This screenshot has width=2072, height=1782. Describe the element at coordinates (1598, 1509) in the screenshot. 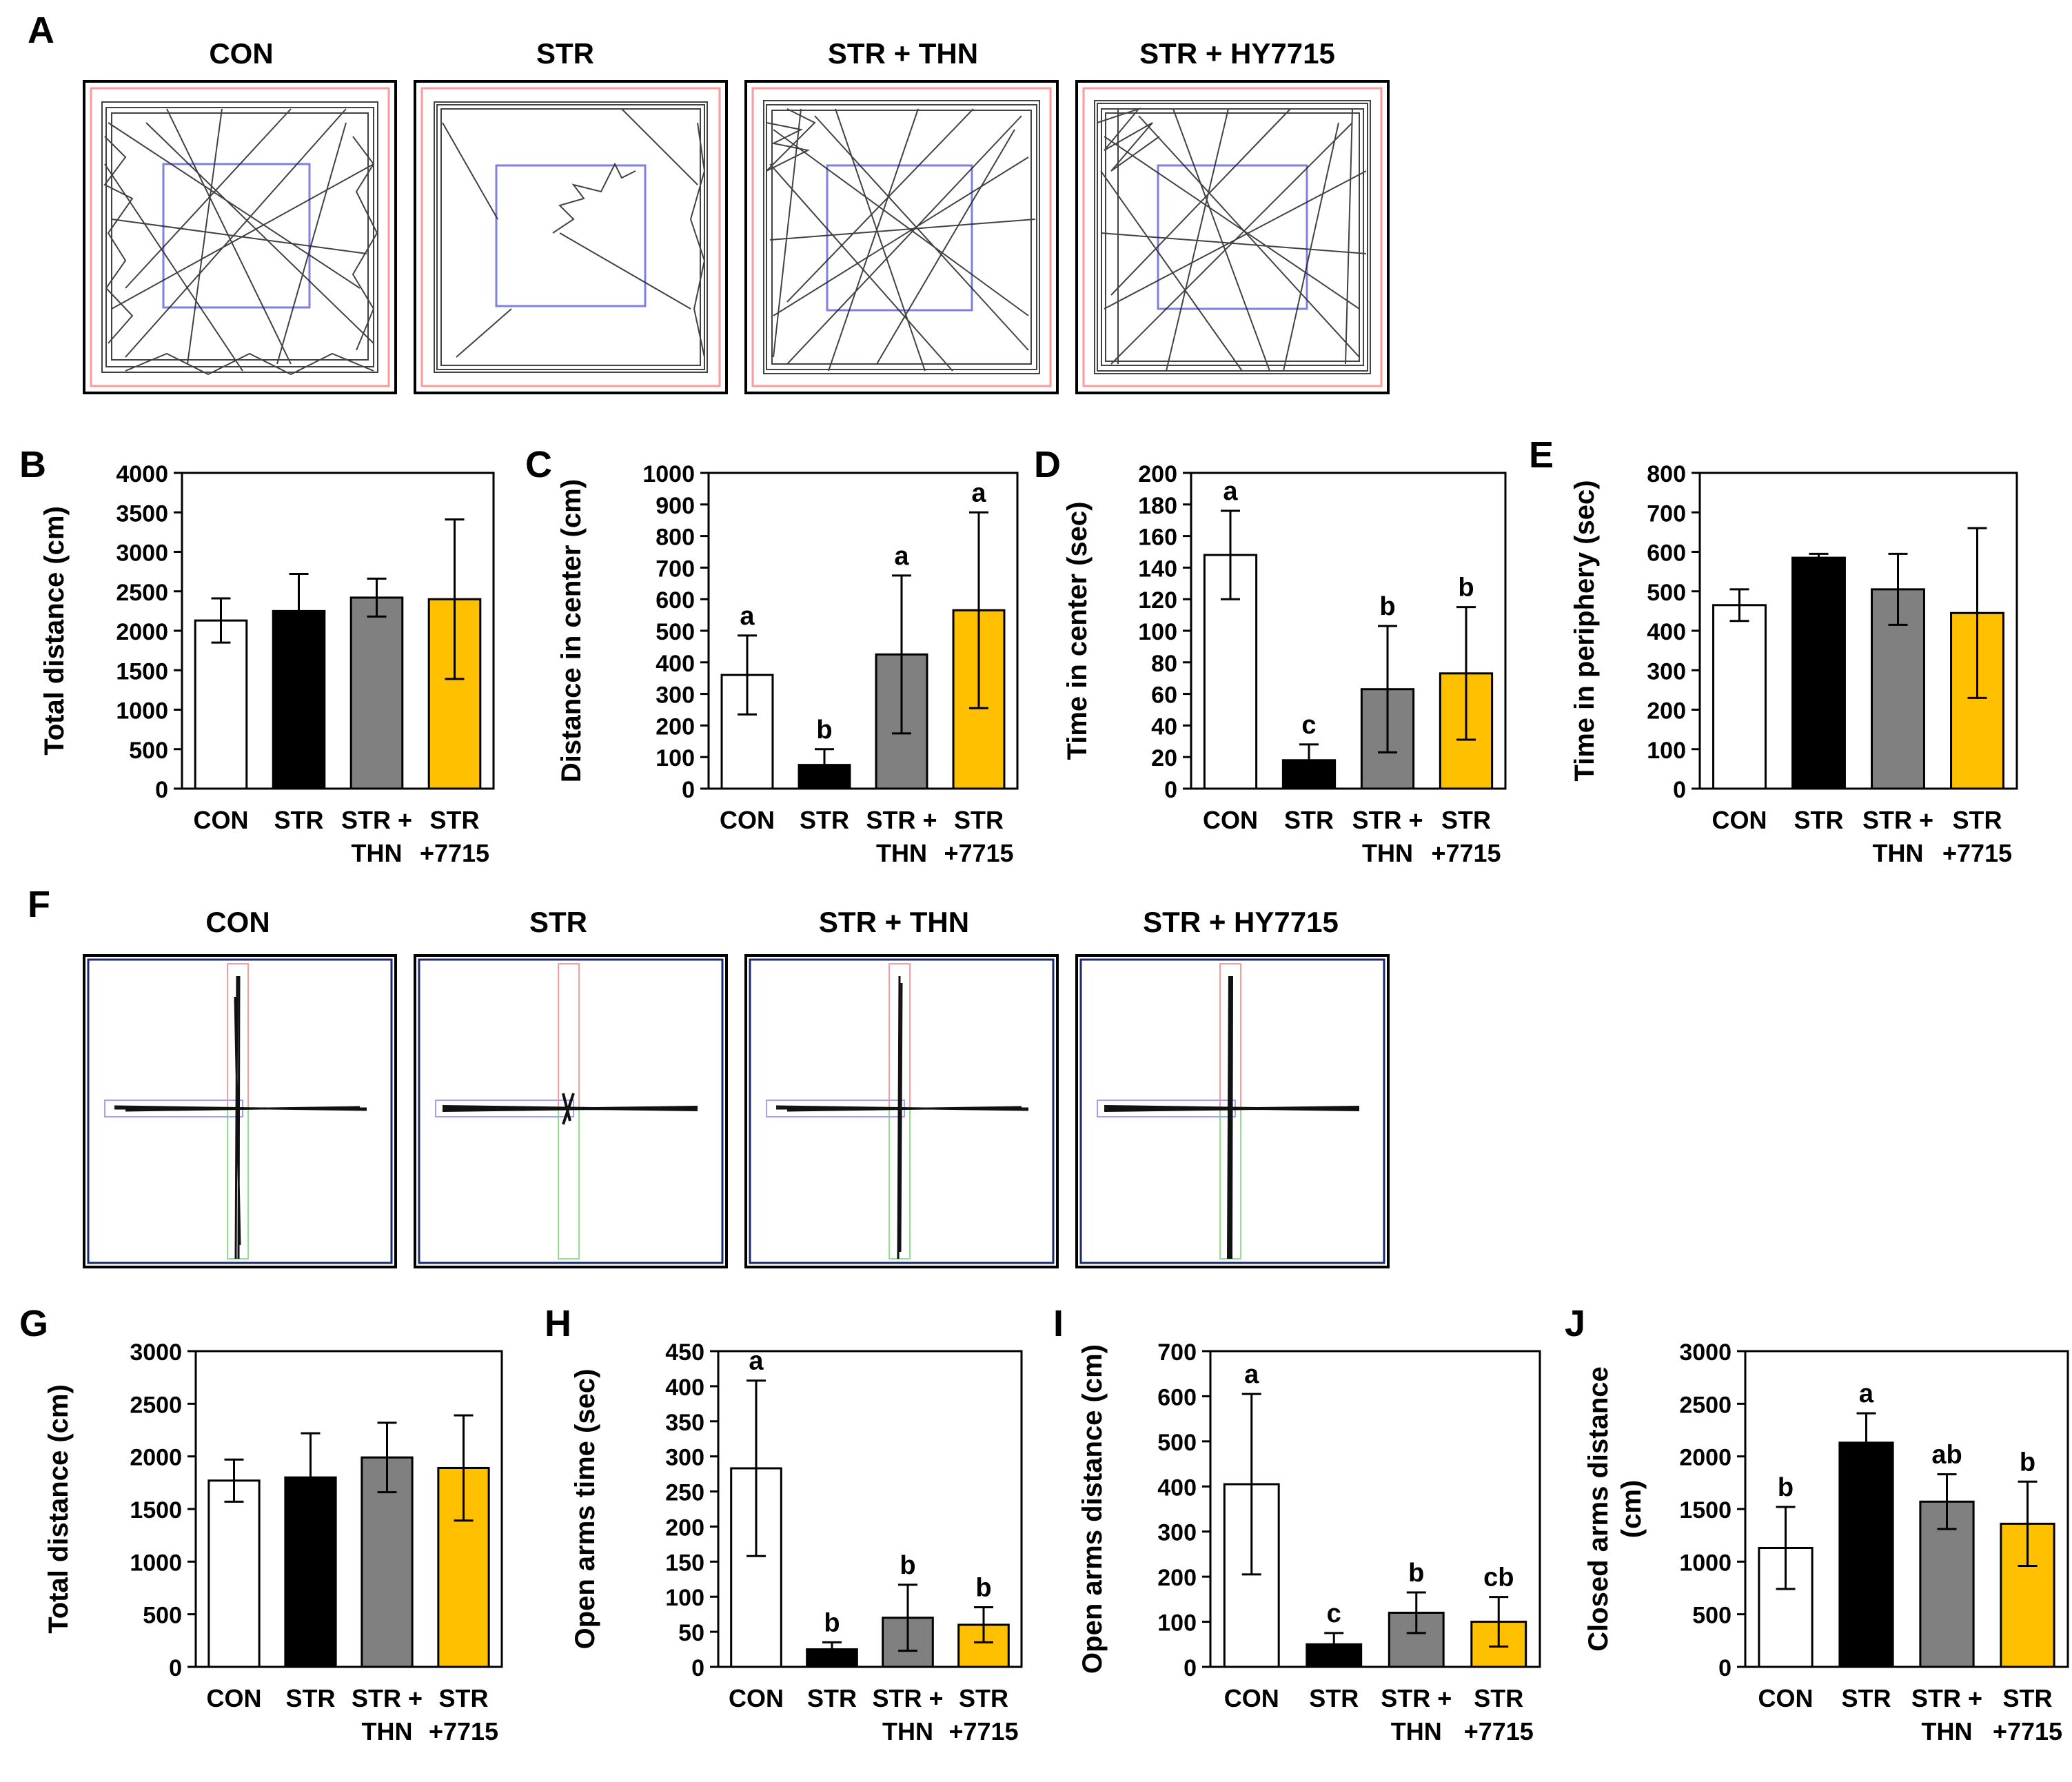

I see `y-axis-label-line: Closed arms distance` at that location.